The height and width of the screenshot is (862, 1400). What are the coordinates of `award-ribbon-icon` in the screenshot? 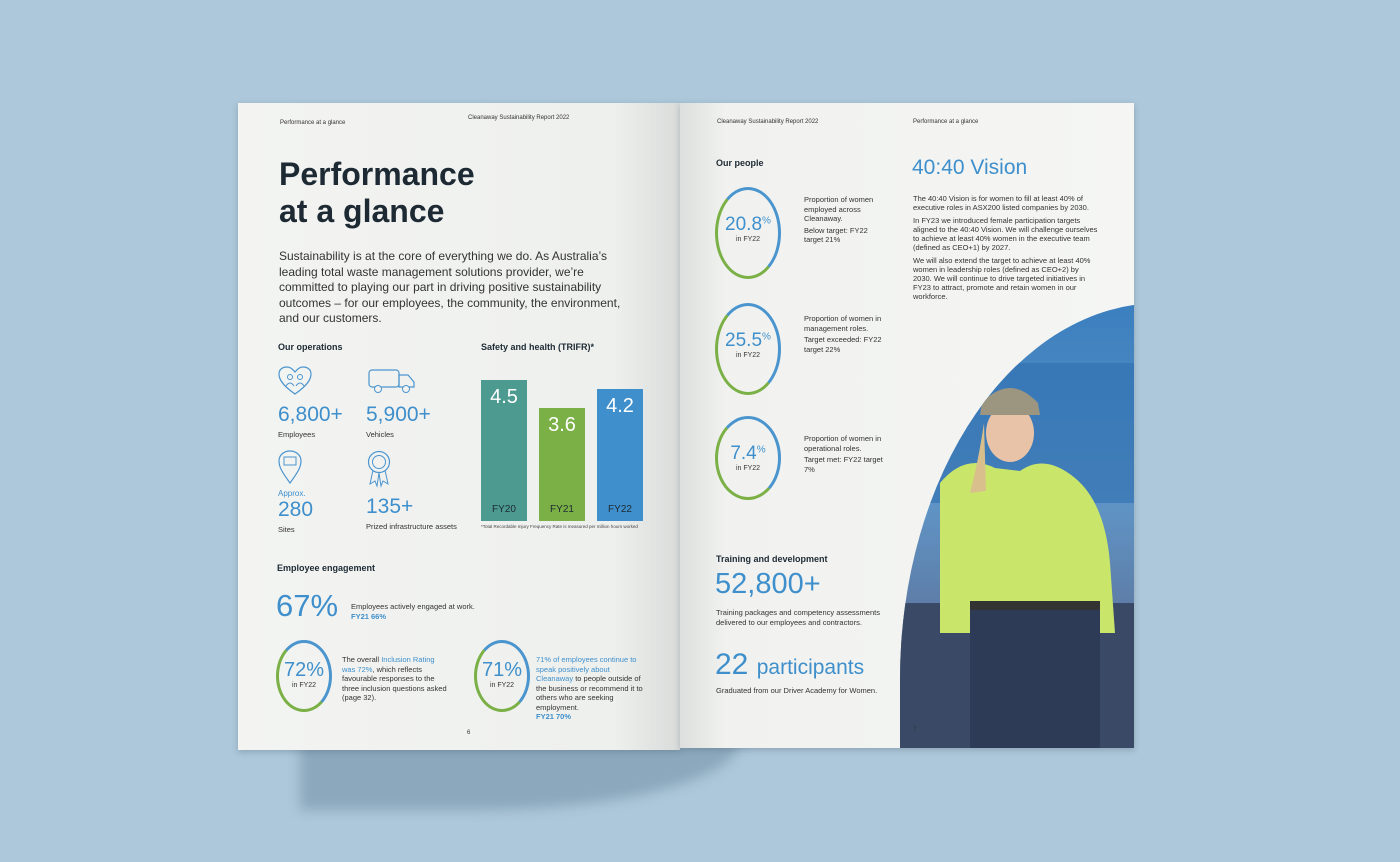 It's located at (379, 469).